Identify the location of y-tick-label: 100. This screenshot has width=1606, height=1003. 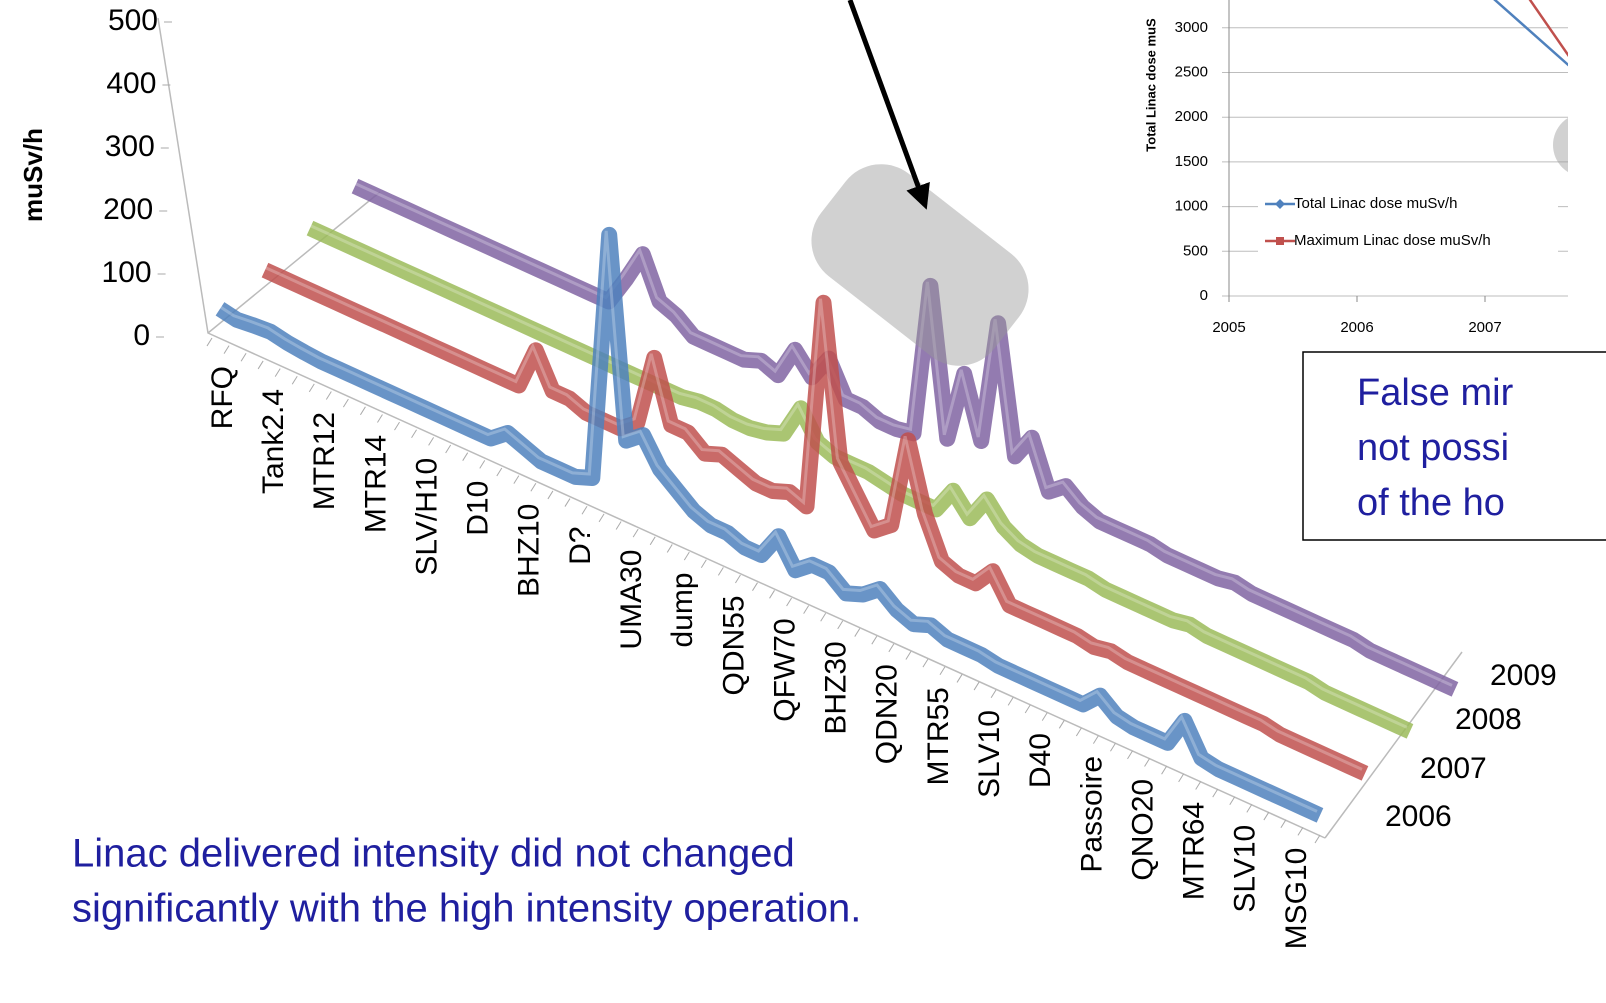
(127, 272).